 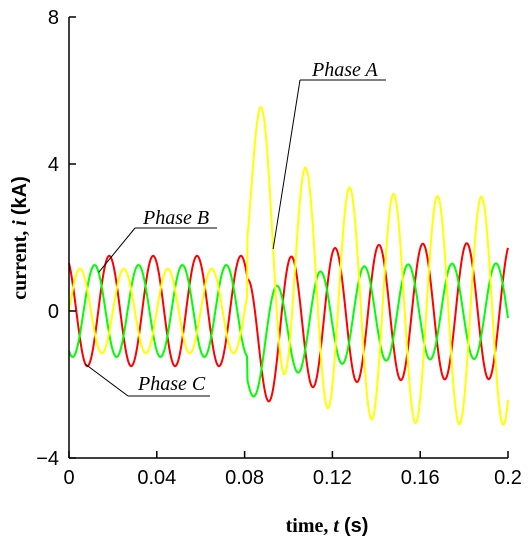 What do you see at coordinates (286, 164) in the screenshot?
I see `callout-leader-phase-a` at bounding box center [286, 164].